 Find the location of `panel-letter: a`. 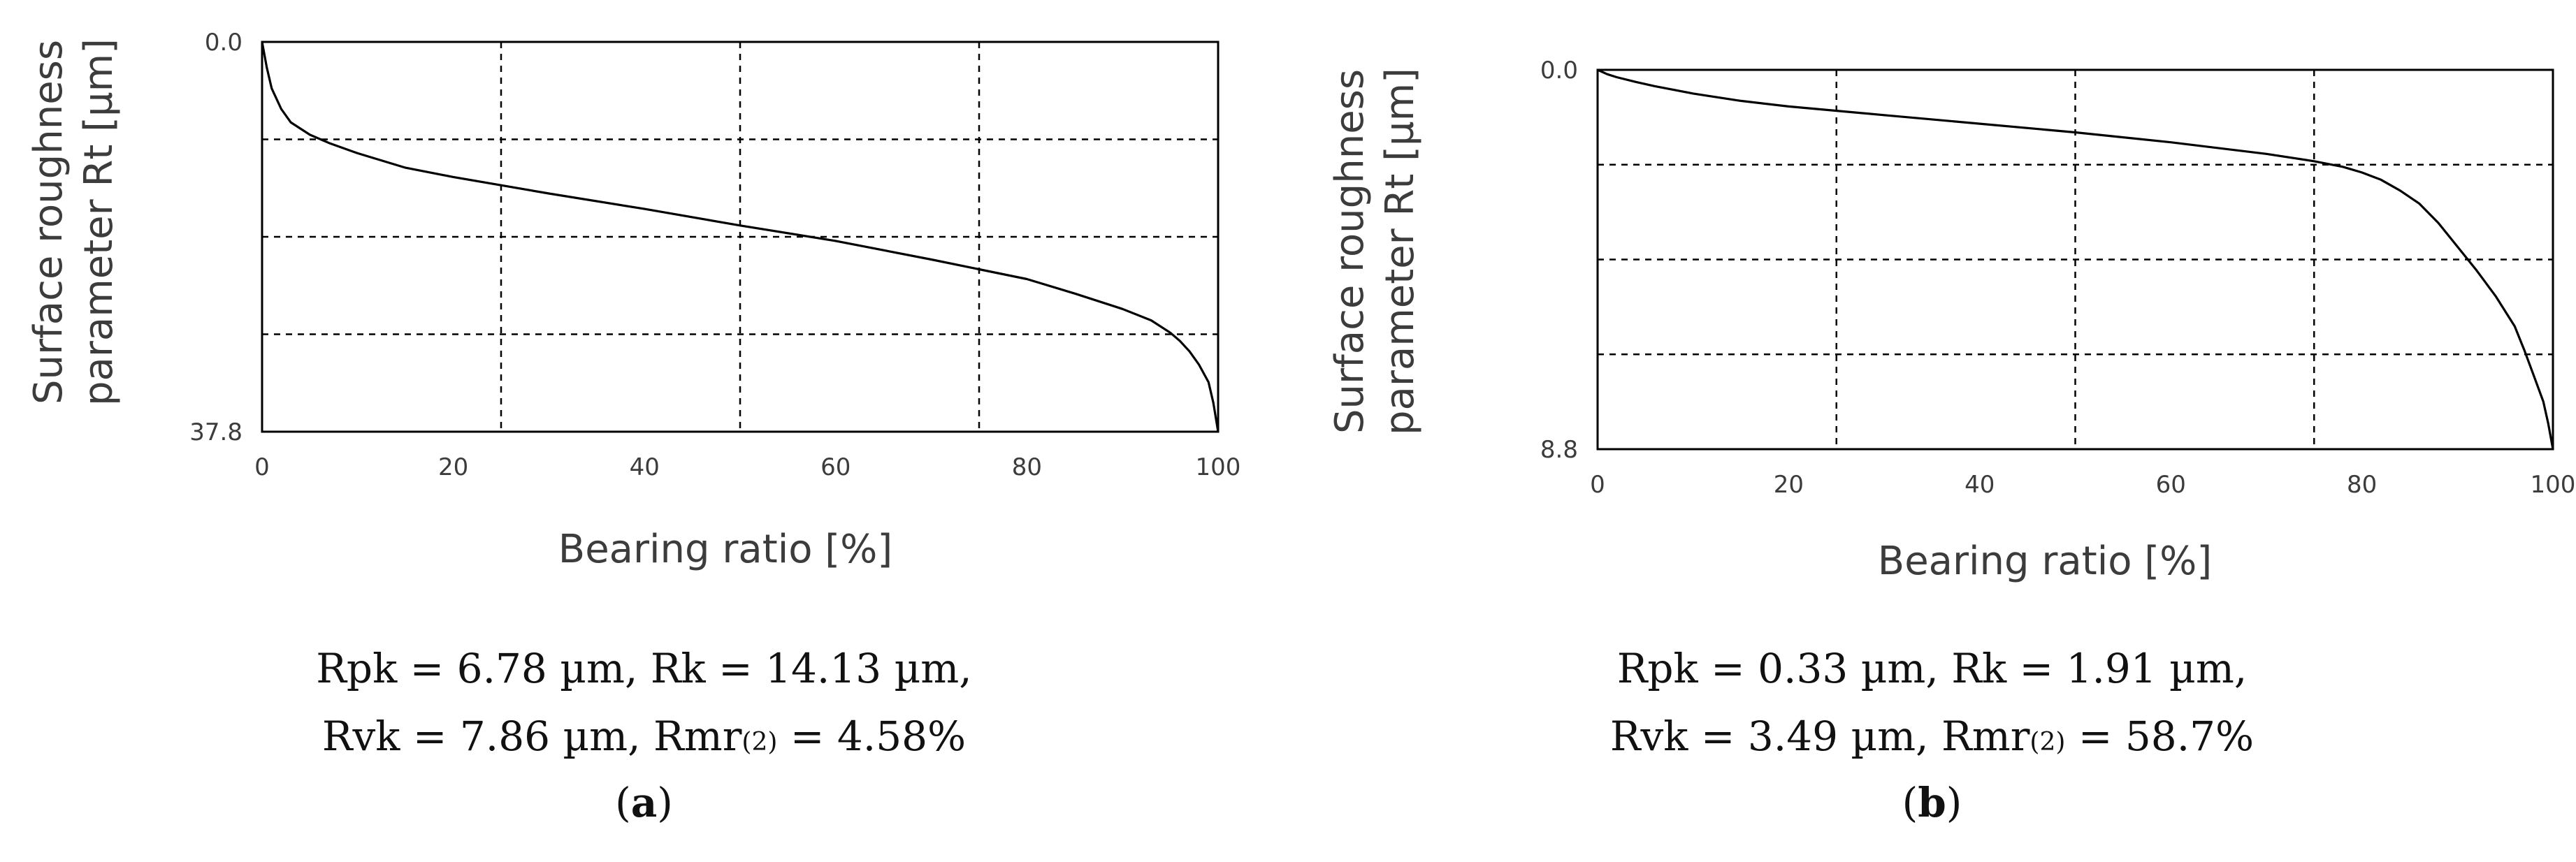

panel-letter: a is located at coordinates (644, 803).